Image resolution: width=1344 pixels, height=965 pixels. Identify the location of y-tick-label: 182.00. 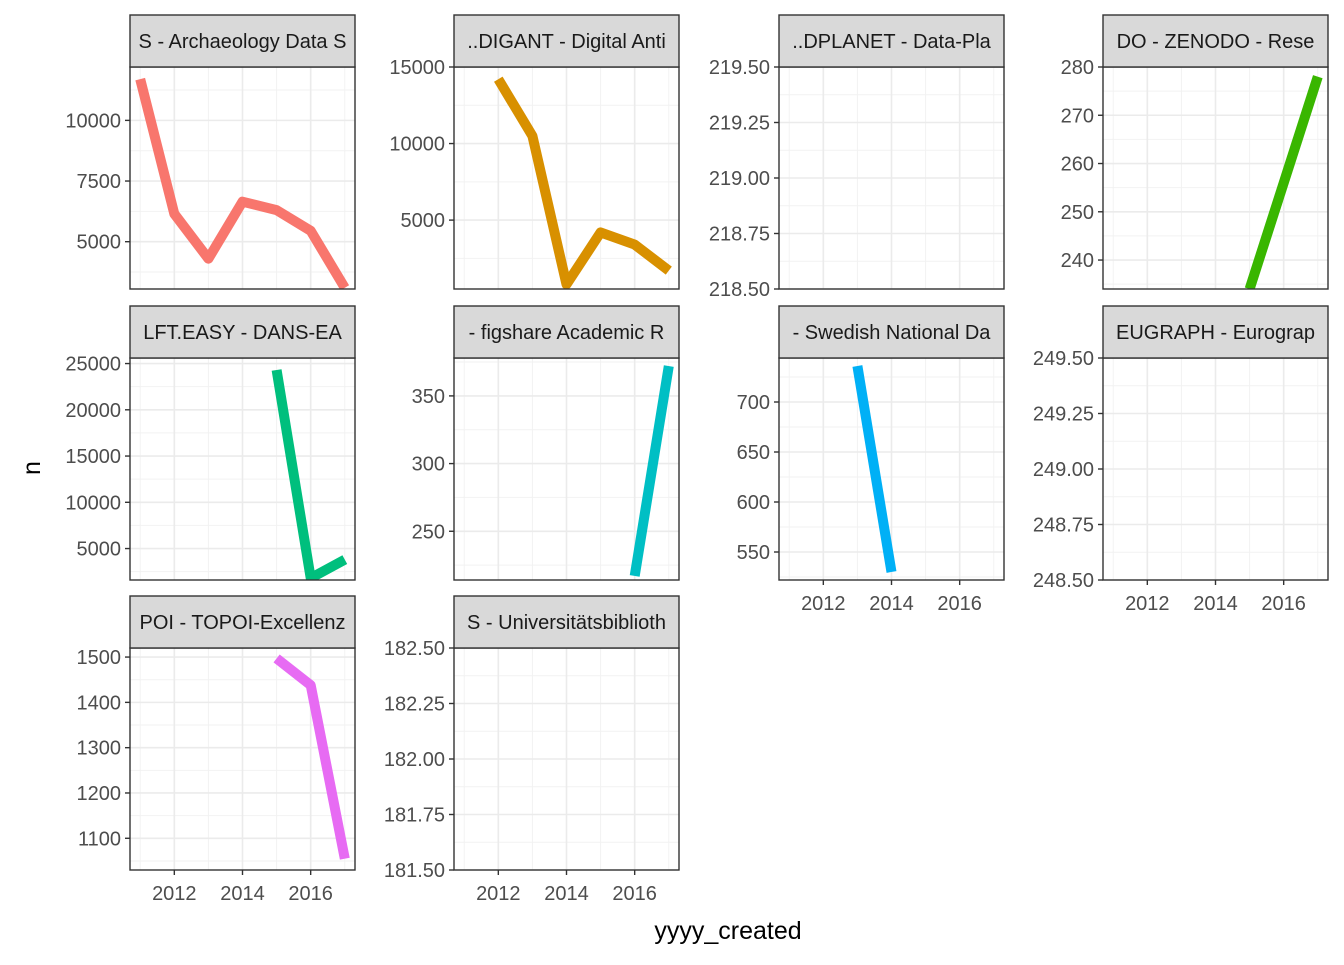
(414, 760).